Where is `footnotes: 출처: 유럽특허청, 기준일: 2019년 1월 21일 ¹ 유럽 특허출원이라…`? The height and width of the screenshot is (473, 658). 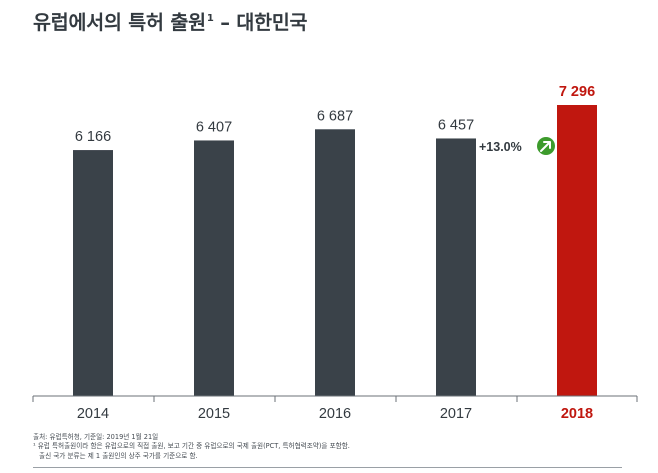
footnotes: 출처: 유럽특허청, 기준일: 2019년 1월 21일 ¹ 유럽 특허출원이라… is located at coordinates (191, 447).